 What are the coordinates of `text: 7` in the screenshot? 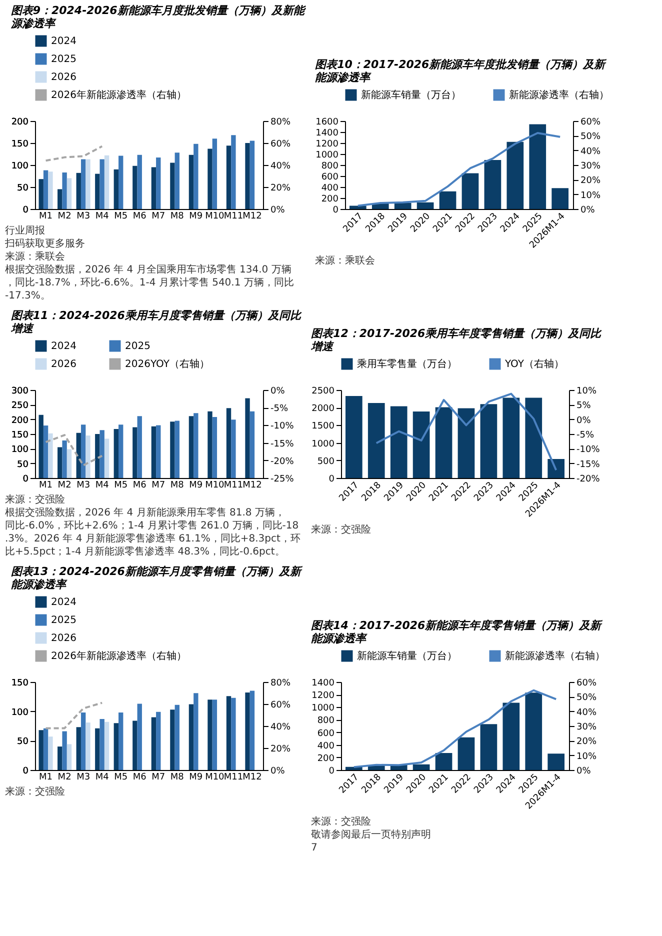 It's located at (314, 848).